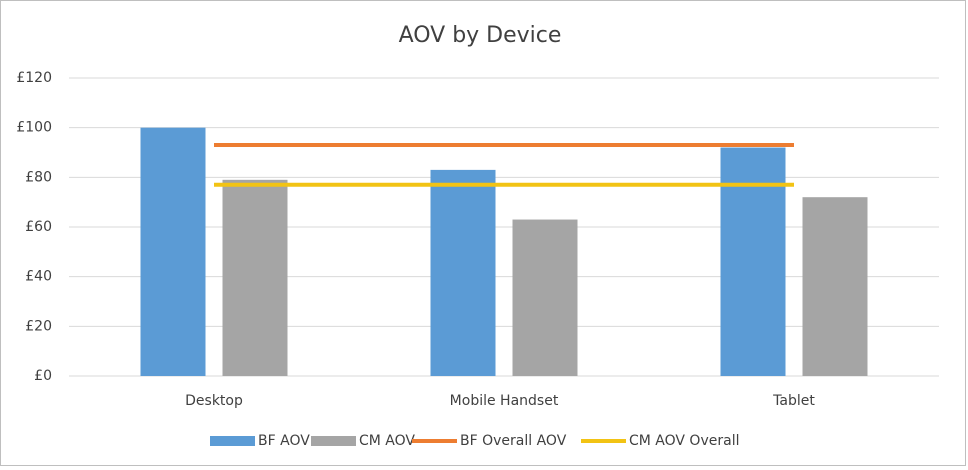 The image size is (968, 470). What do you see at coordinates (480, 35) in the screenshot?
I see `chart-title: AOV by Device` at bounding box center [480, 35].